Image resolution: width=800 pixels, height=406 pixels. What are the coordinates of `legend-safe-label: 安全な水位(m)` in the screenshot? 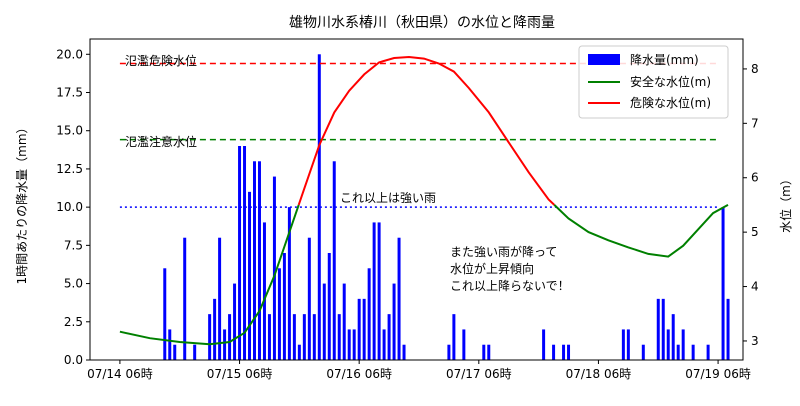 It's located at (670, 81).